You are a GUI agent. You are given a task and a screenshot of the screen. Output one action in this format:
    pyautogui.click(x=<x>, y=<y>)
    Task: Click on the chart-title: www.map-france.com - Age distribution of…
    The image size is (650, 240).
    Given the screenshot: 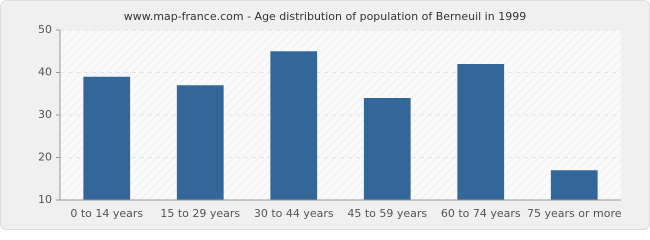 What is the action you would take?
    pyautogui.click(x=325, y=16)
    